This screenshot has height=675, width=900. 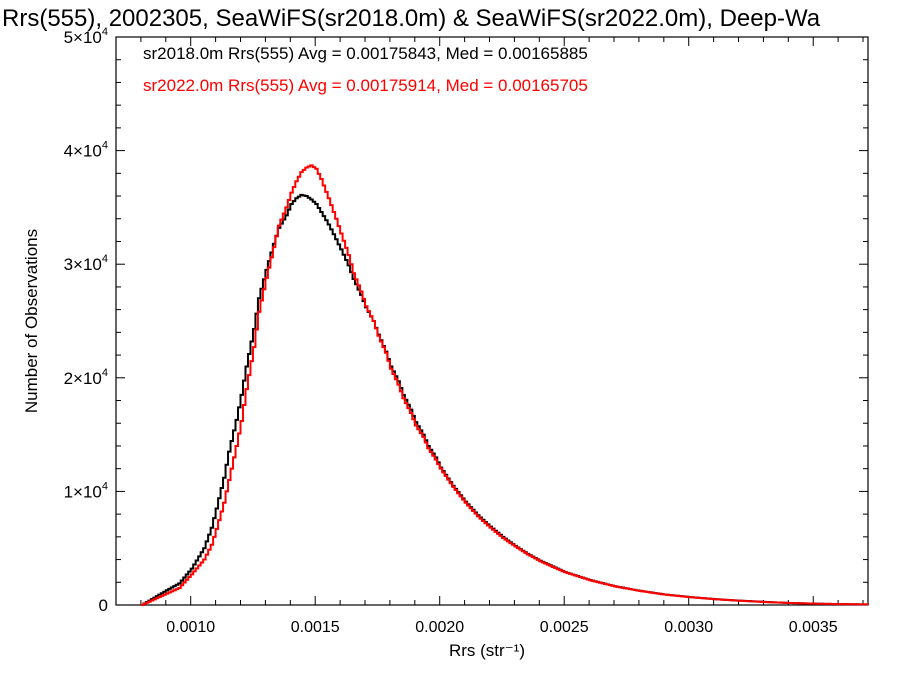 What do you see at coordinates (86, 490) in the screenshot?
I see `y-tick-label: 1×10⁴` at bounding box center [86, 490].